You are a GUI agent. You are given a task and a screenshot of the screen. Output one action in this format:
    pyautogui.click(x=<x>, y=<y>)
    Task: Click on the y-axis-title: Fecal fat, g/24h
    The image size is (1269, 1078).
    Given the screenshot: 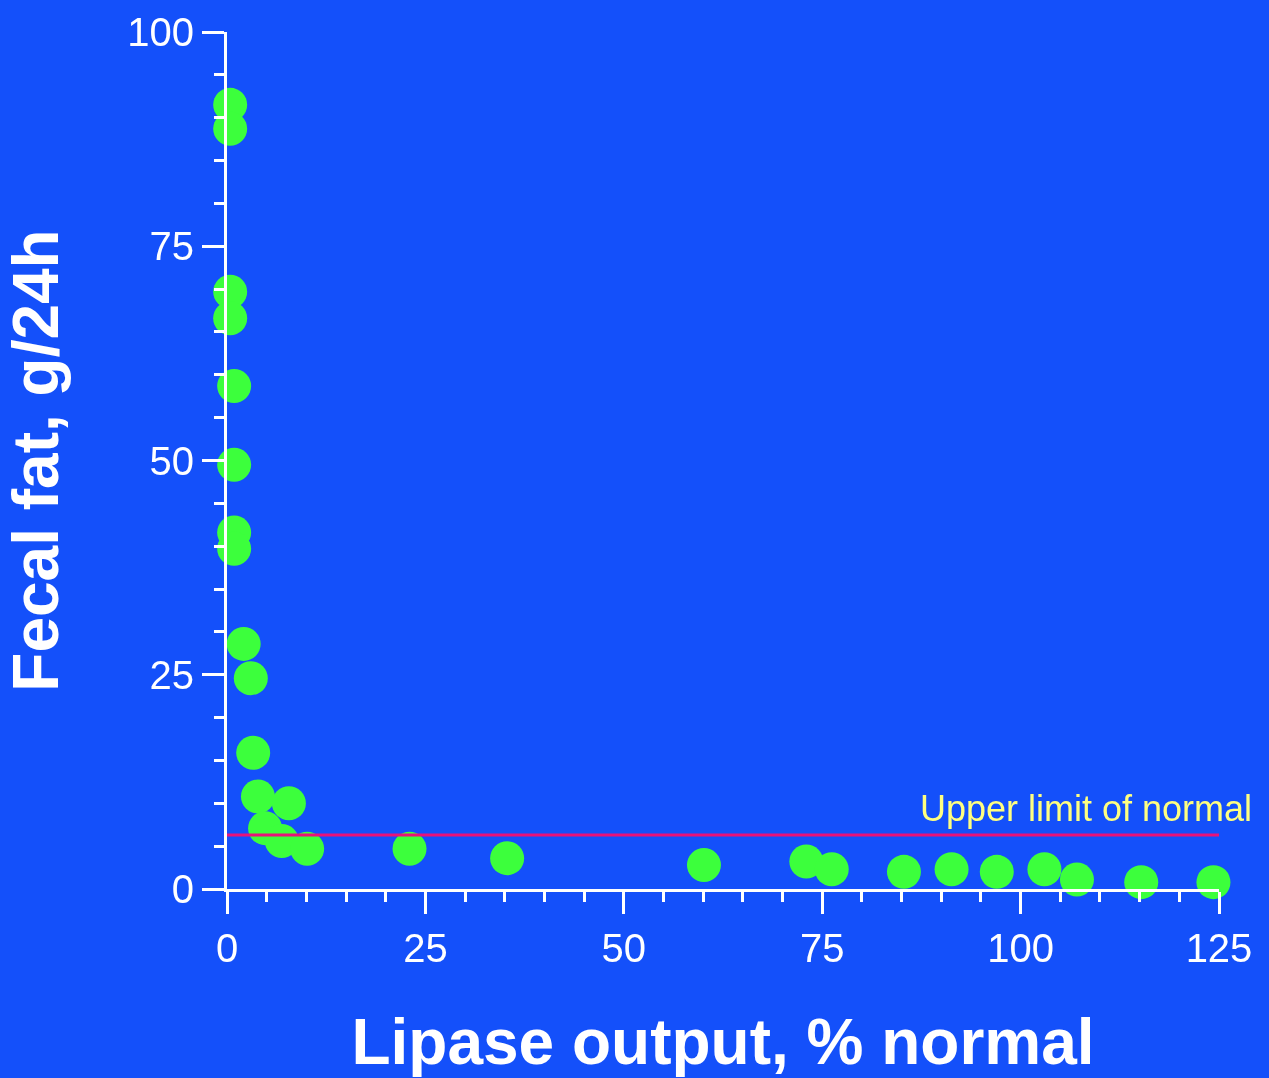 What is the action you would take?
    pyautogui.click(x=36, y=460)
    